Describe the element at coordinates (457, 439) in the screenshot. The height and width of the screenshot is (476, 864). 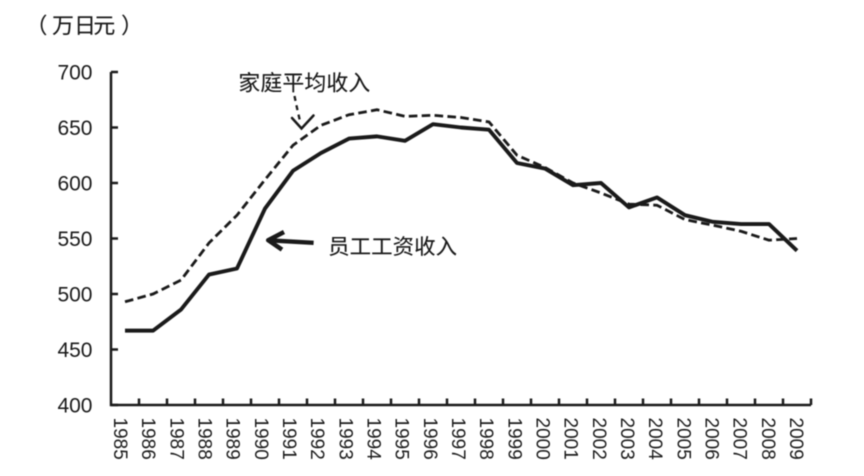
I see `svg-text: 1997` at that location.